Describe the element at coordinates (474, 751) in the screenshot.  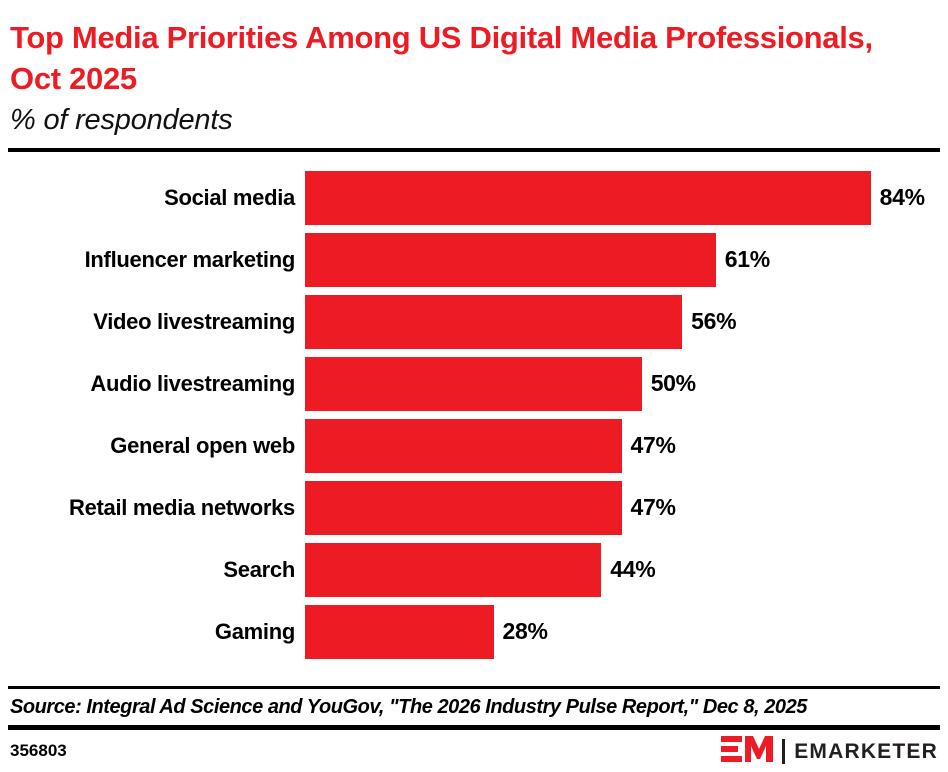
I see `footer-bar: 356803 EMARKETER` at that location.